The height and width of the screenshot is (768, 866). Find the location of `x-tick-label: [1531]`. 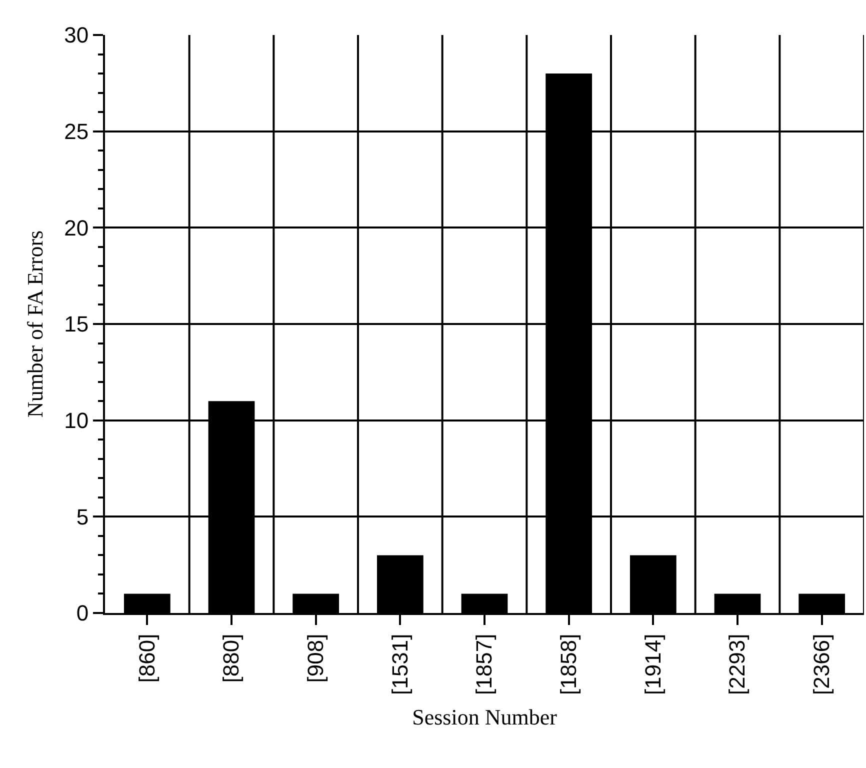

x-tick-label: [1531] is located at coordinates (399, 664).